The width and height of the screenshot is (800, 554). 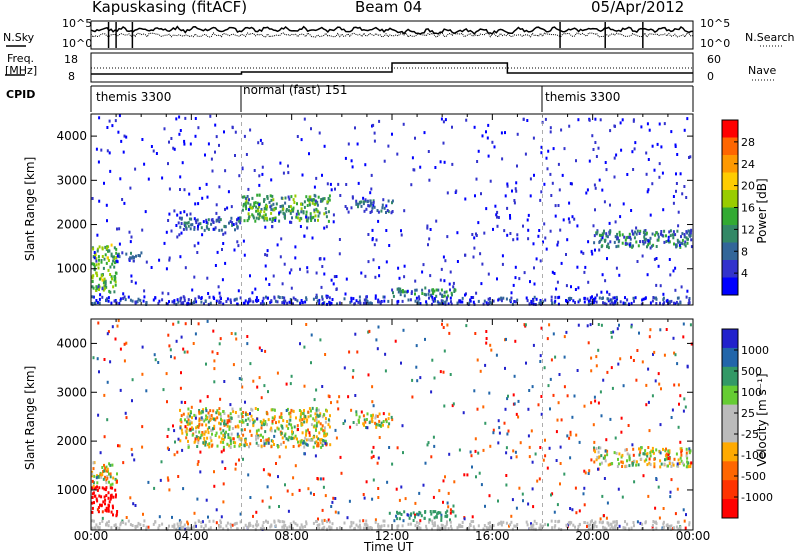 What do you see at coordinates (71, 392) in the screenshot?
I see `y-tick-label: 3000` at bounding box center [71, 392].